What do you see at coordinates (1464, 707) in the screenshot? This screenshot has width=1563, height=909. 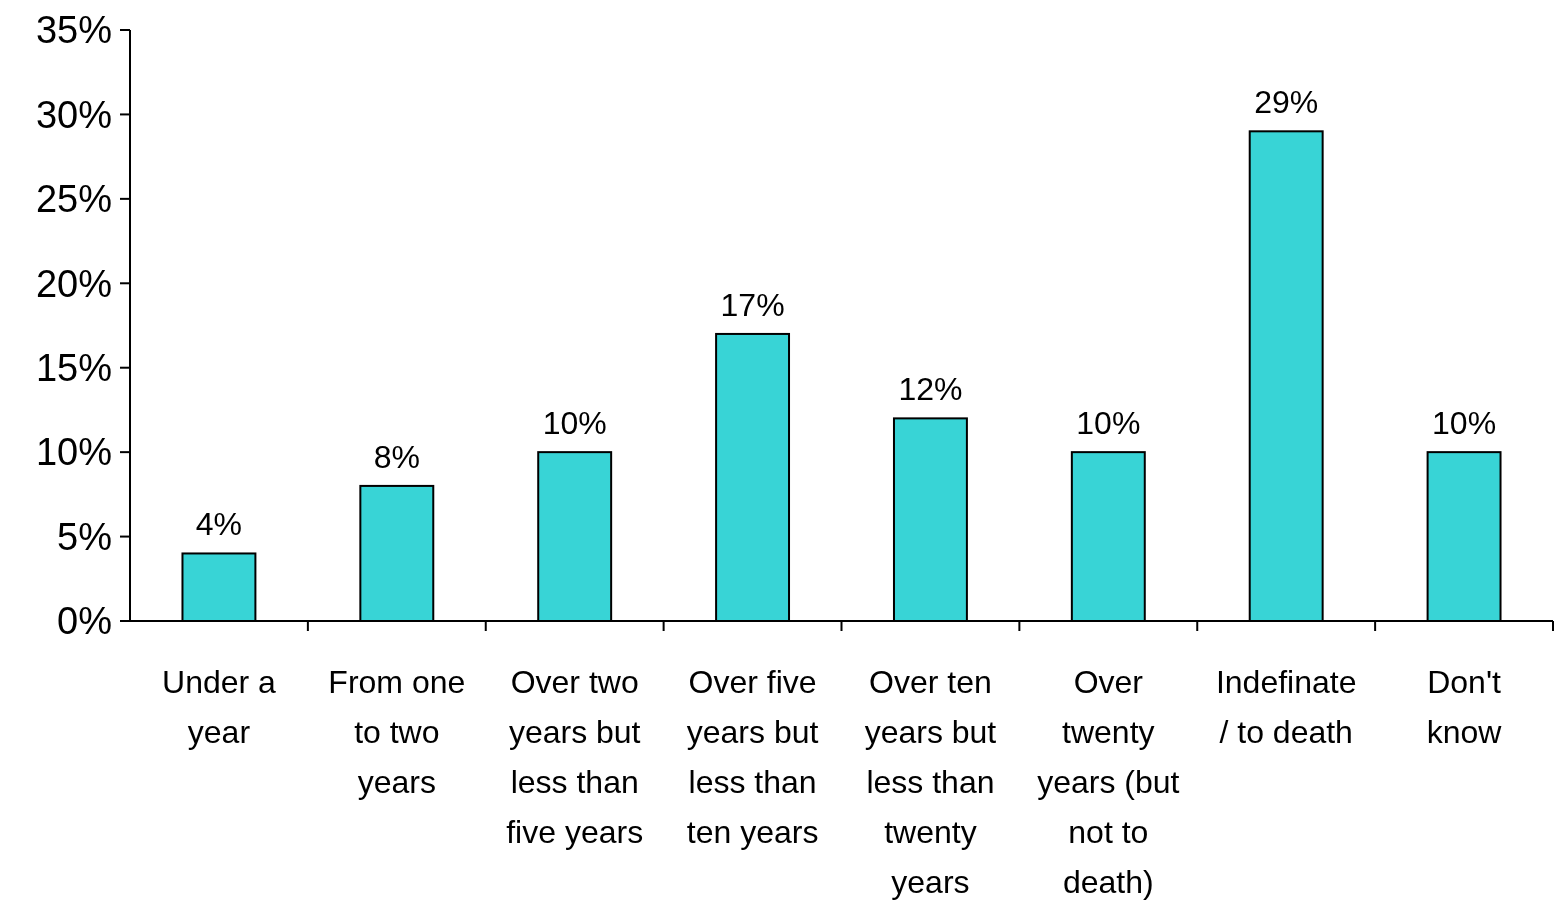 I see `x-tick-label: Don't know` at bounding box center [1464, 707].